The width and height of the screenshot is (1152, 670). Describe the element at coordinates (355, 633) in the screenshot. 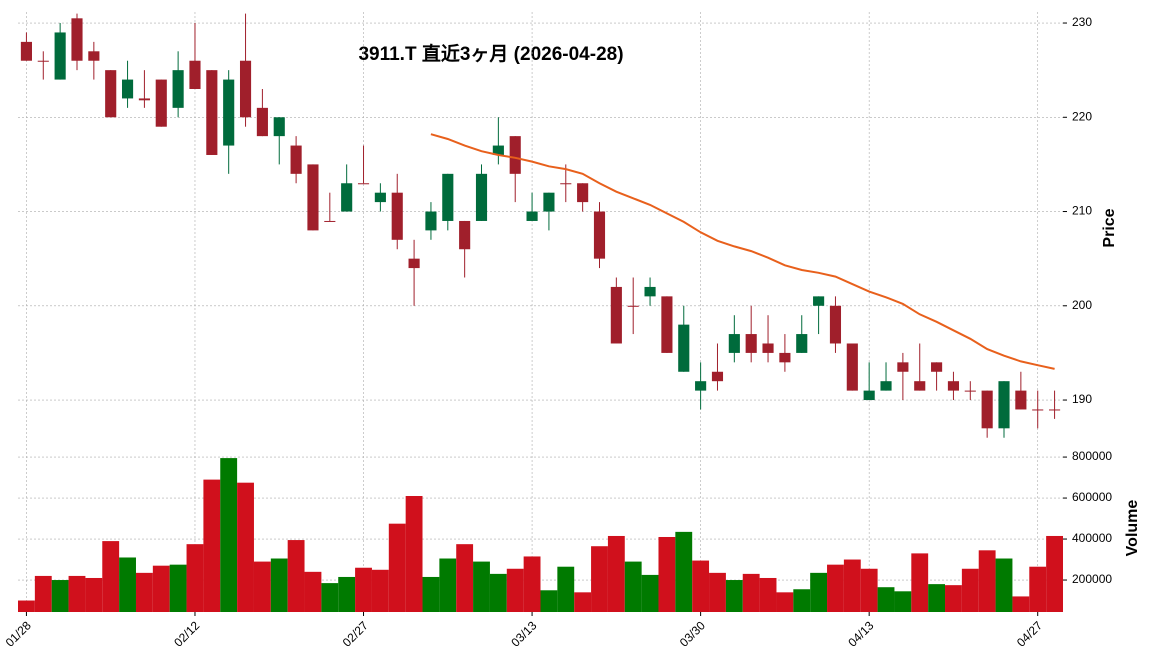

I see `x-tick-label: 02/27` at that location.